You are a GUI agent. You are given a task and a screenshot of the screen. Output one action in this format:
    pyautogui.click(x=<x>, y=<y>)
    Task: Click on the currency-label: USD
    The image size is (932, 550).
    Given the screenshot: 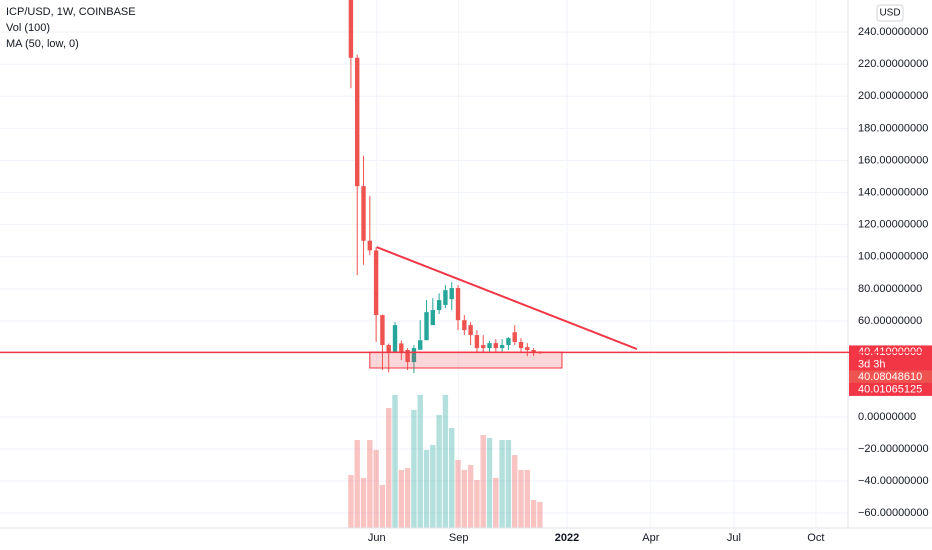 What is the action you would take?
    pyautogui.click(x=889, y=13)
    